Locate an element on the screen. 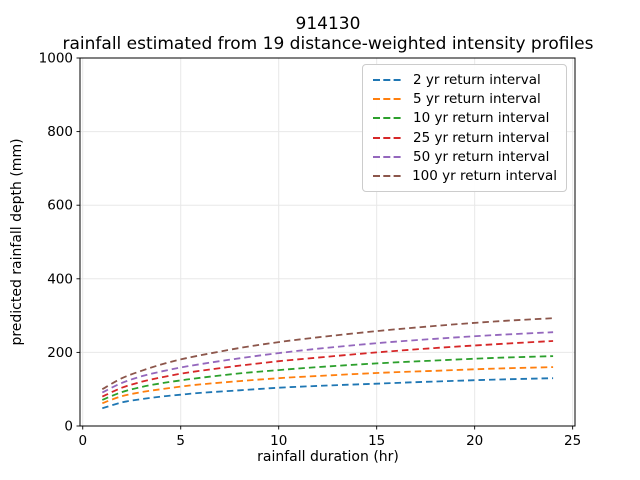 Image resolution: width=640 pixels, height=480 pixels. y-tick-label: 0 is located at coordinates (68, 427).